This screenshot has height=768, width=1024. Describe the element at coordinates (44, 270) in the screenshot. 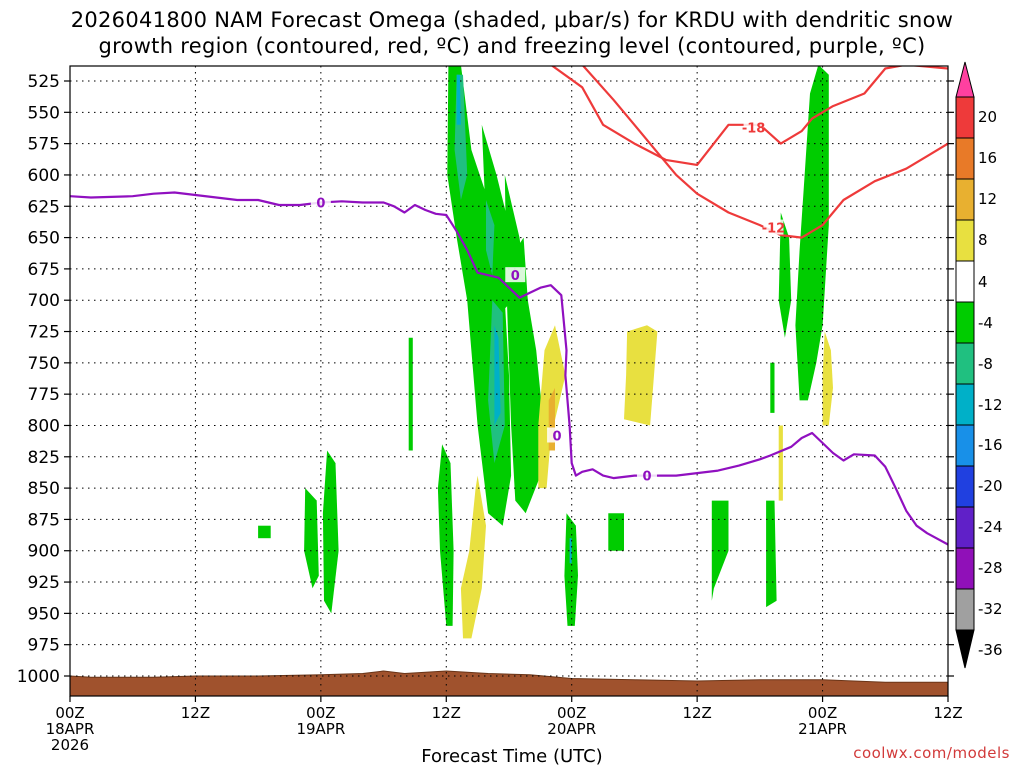

I see `y-tick-label: 675` at that location.